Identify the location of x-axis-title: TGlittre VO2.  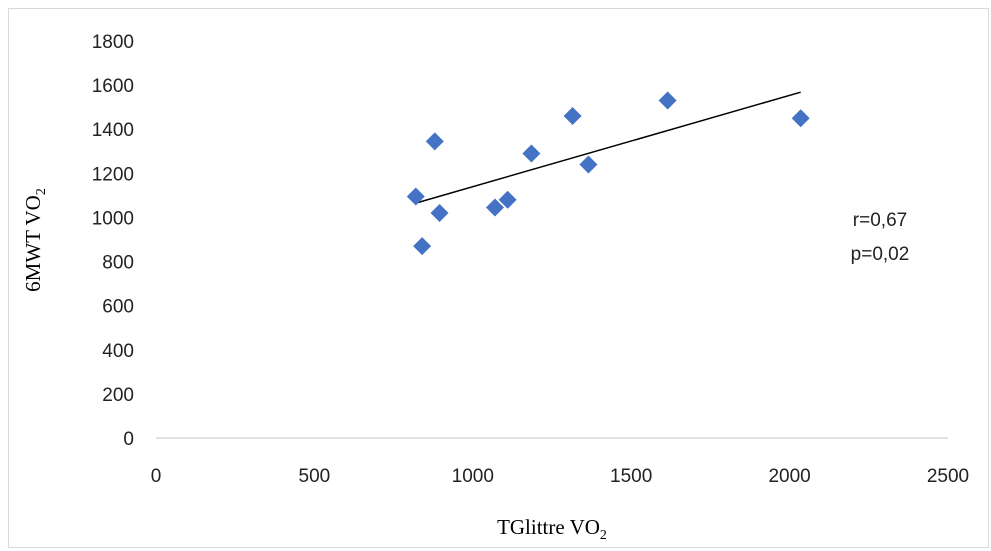
(552, 529).